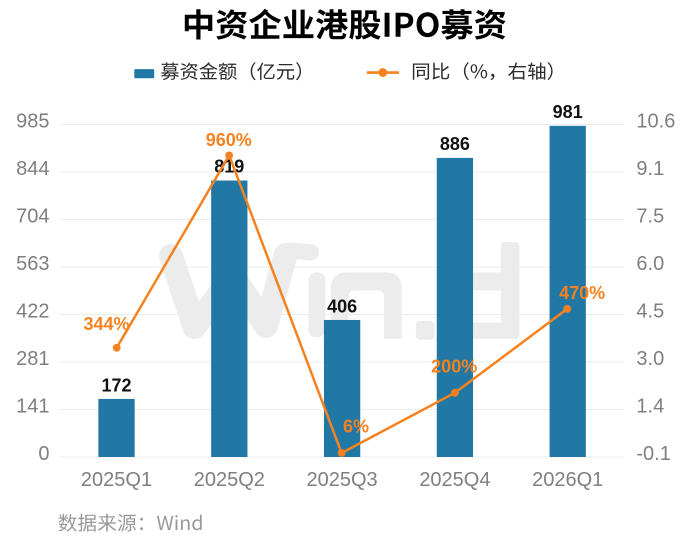 The width and height of the screenshot is (684, 543). What do you see at coordinates (106, 324) in the screenshot?
I see `svg-text: 344%` at bounding box center [106, 324].